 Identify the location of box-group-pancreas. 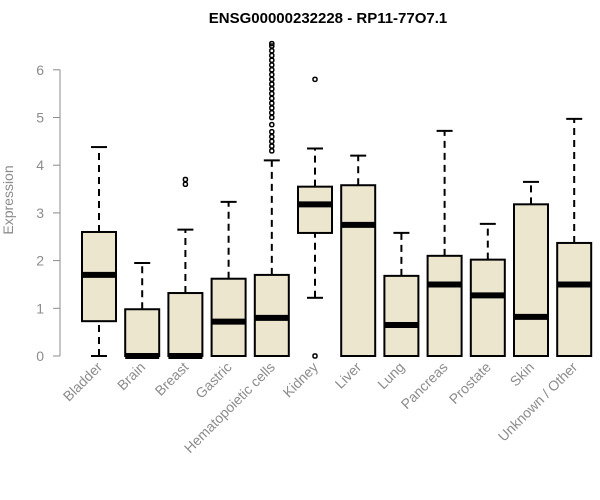
(444, 243).